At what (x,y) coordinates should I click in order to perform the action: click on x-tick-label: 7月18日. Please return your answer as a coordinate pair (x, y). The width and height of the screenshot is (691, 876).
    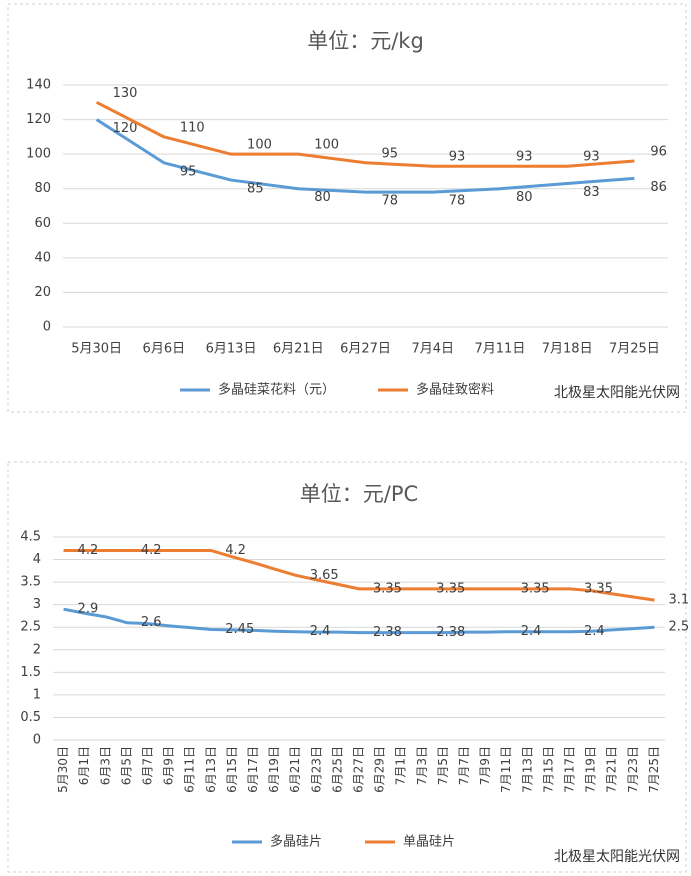
    Looking at the image, I should click on (567, 349).